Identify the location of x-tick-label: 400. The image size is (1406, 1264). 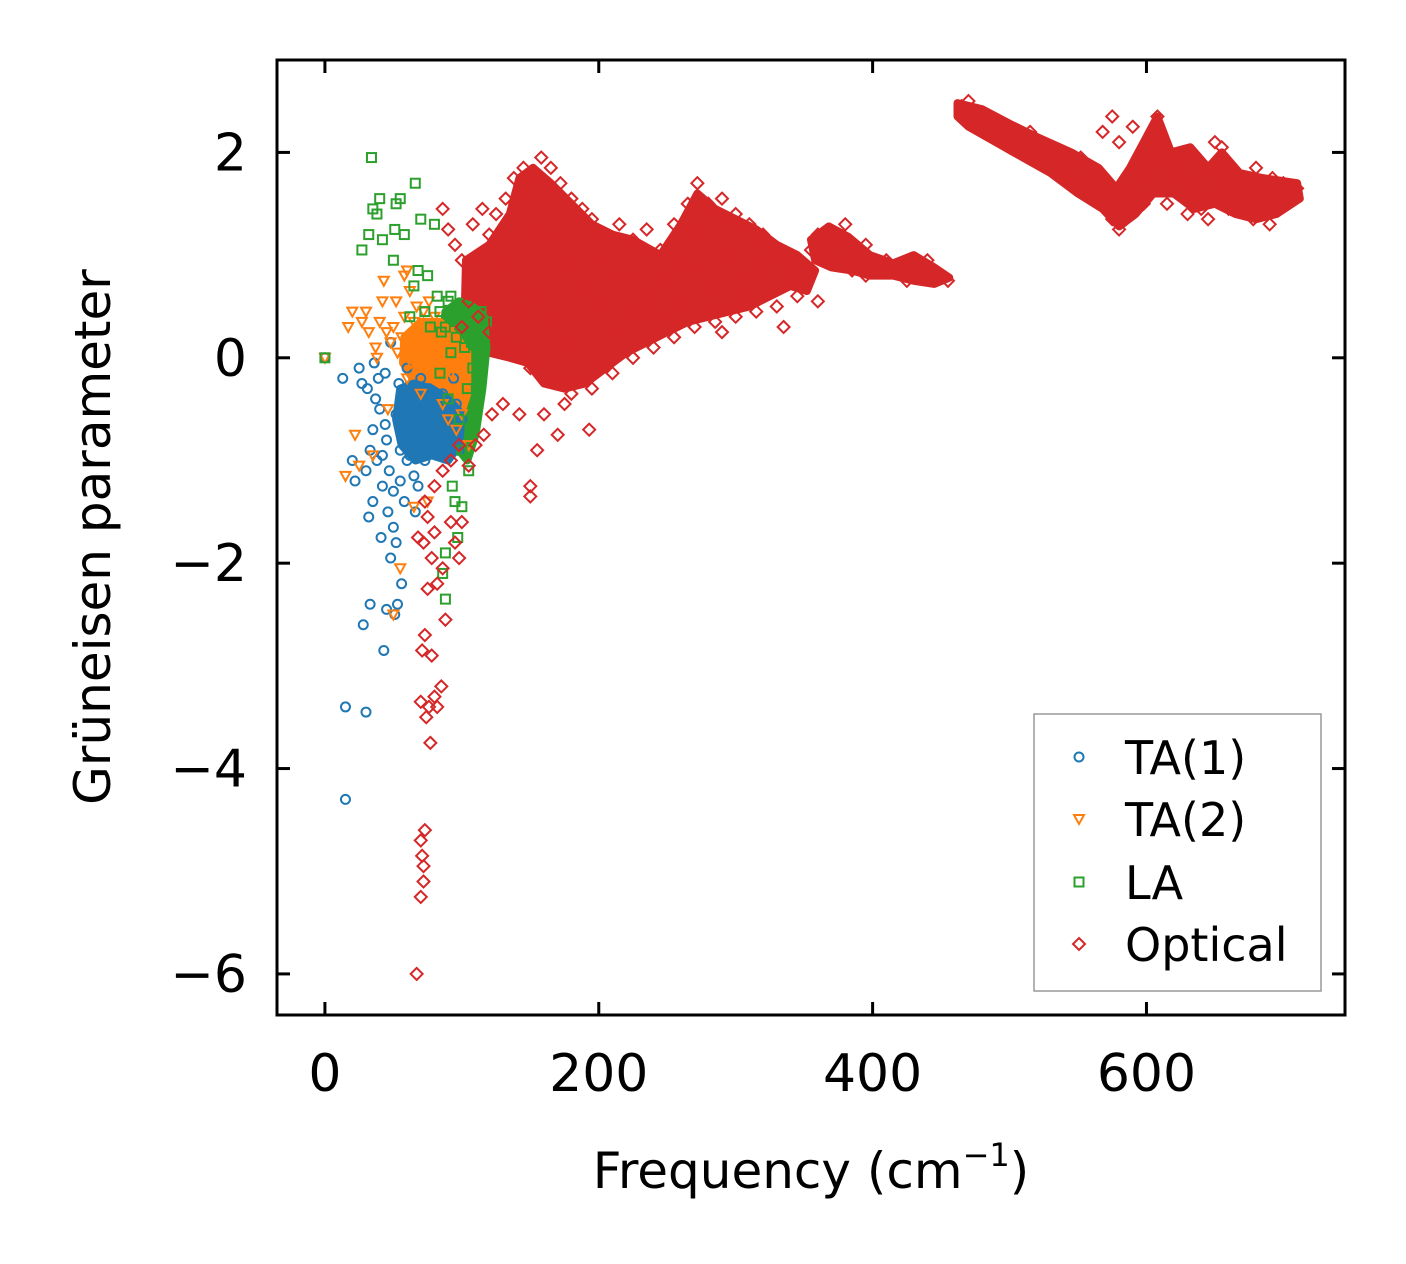
(872, 1074).